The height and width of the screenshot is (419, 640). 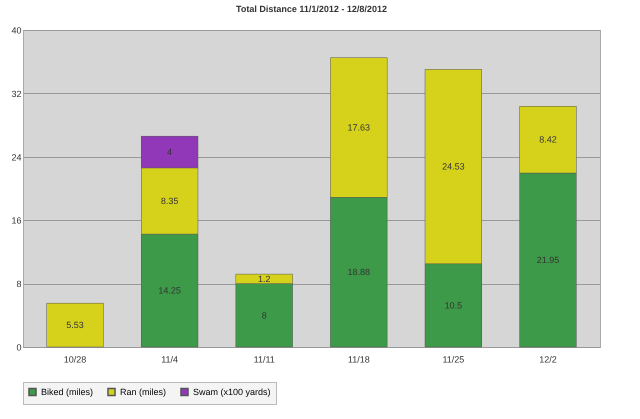 I want to click on data-label: 1.2, so click(x=264, y=279).